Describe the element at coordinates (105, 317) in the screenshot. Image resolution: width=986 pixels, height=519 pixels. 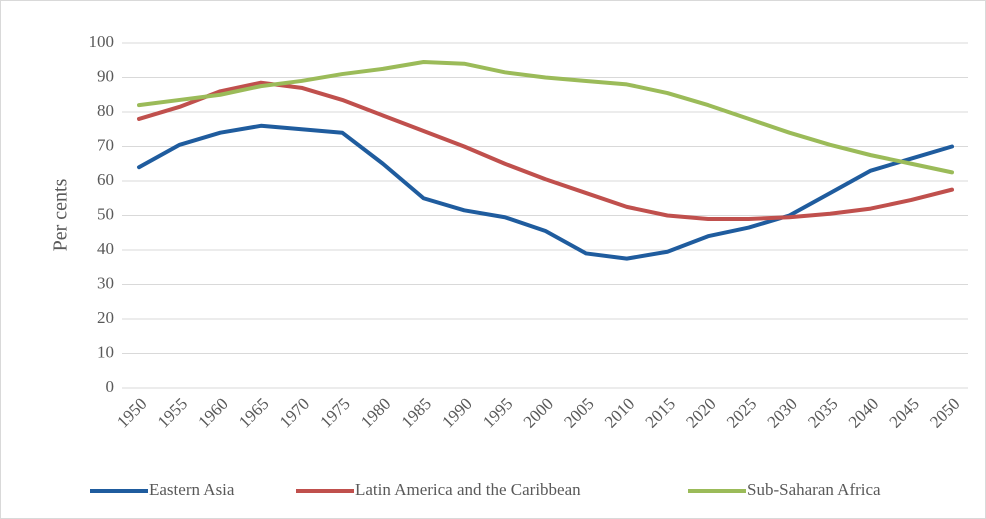
I see `y-tick-label: 20` at that location.